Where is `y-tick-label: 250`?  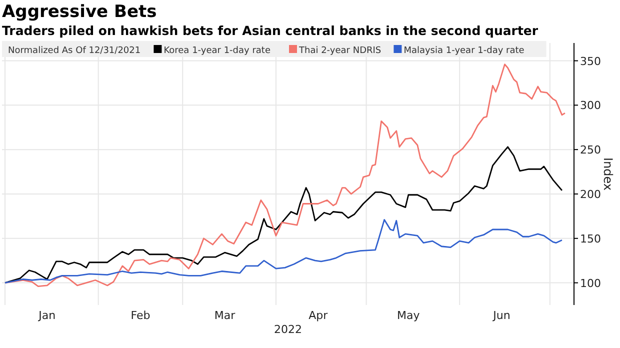
y-tick-label: 250 is located at coordinates (590, 150).